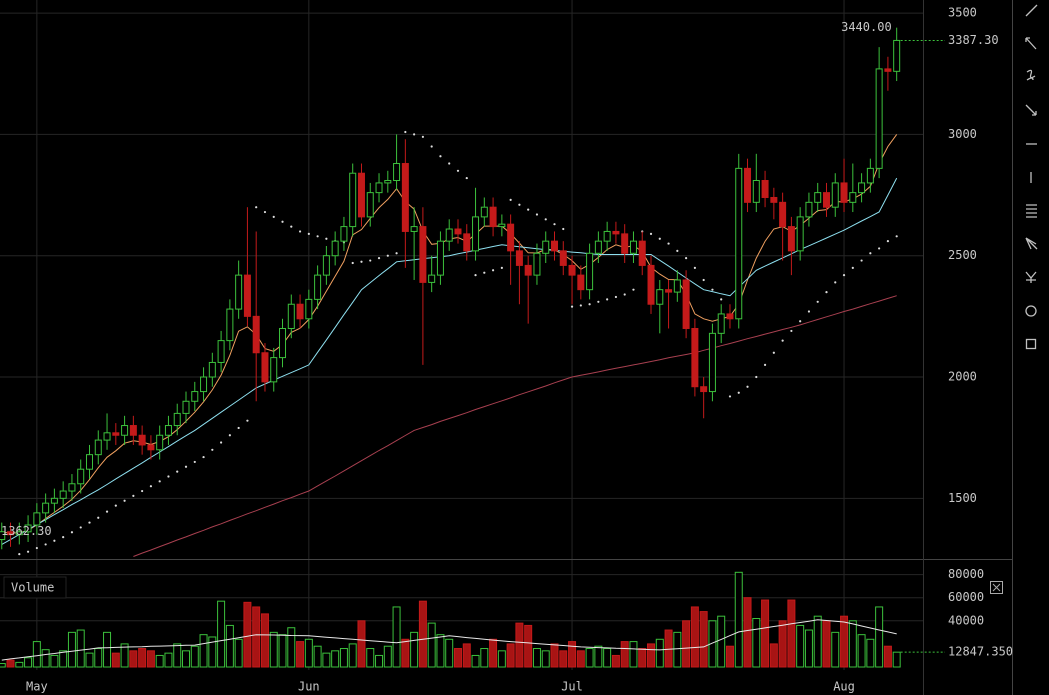 This screenshot has height=695, width=1049. I want to click on close-panel-button, so click(996, 587).